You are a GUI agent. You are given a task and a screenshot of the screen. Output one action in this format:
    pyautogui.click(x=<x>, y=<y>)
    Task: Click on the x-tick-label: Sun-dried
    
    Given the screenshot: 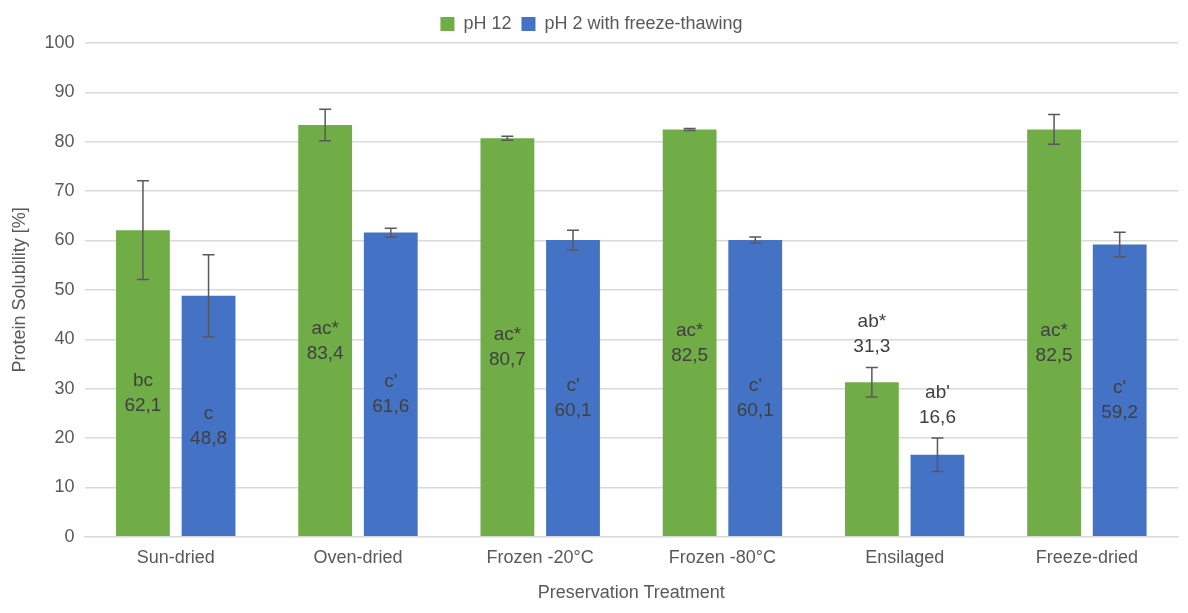 What is the action you would take?
    pyautogui.click(x=175, y=556)
    